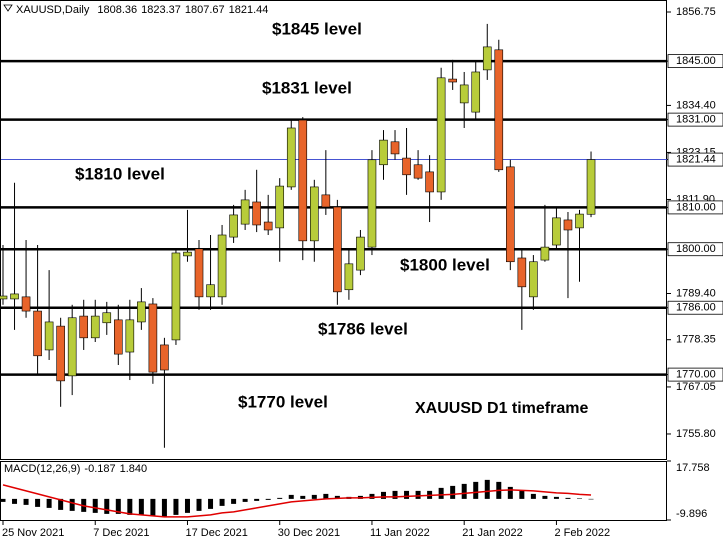 The width and height of the screenshot is (723, 542). What do you see at coordinates (501, 408) in the screenshot?
I see `annotation: XAUUSD D1 timeframe` at bounding box center [501, 408].